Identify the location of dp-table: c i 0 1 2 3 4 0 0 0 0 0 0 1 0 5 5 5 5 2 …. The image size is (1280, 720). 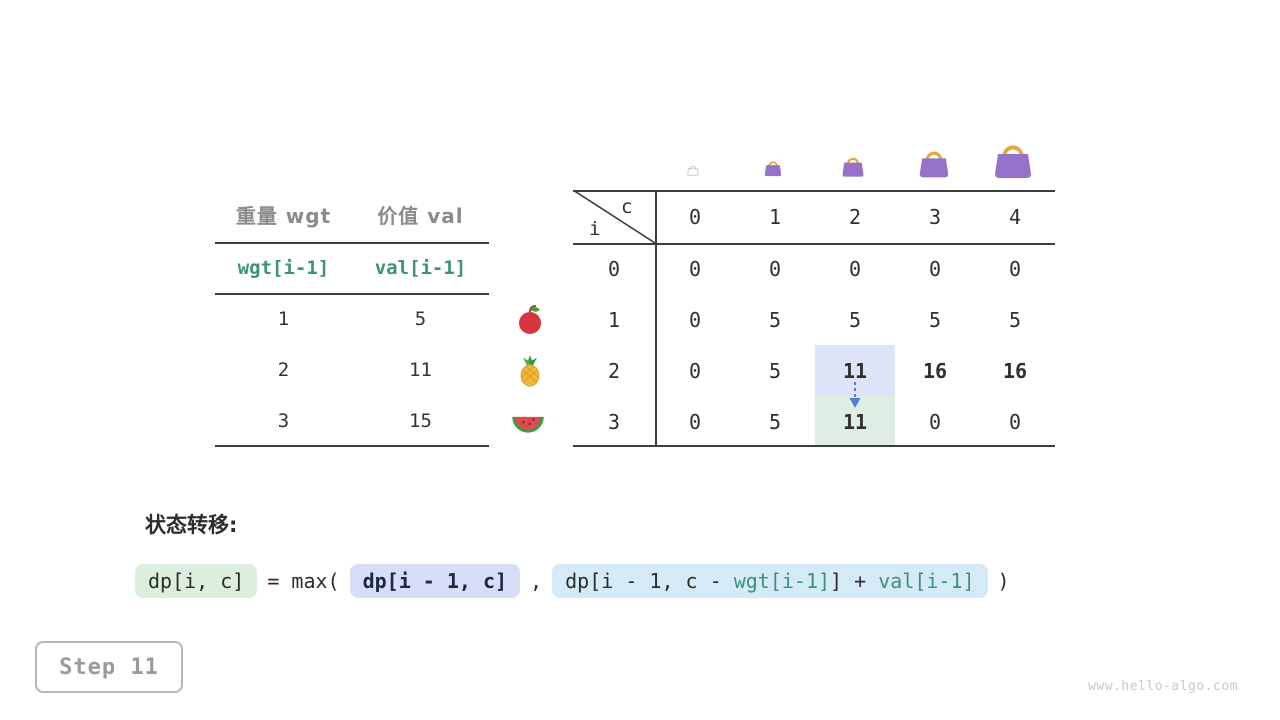
(814, 318).